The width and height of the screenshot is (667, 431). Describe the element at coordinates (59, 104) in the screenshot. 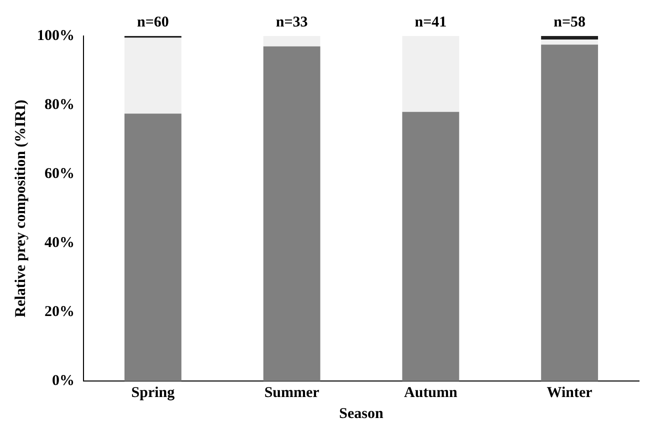

I see `y-tick-label: 80%` at that location.